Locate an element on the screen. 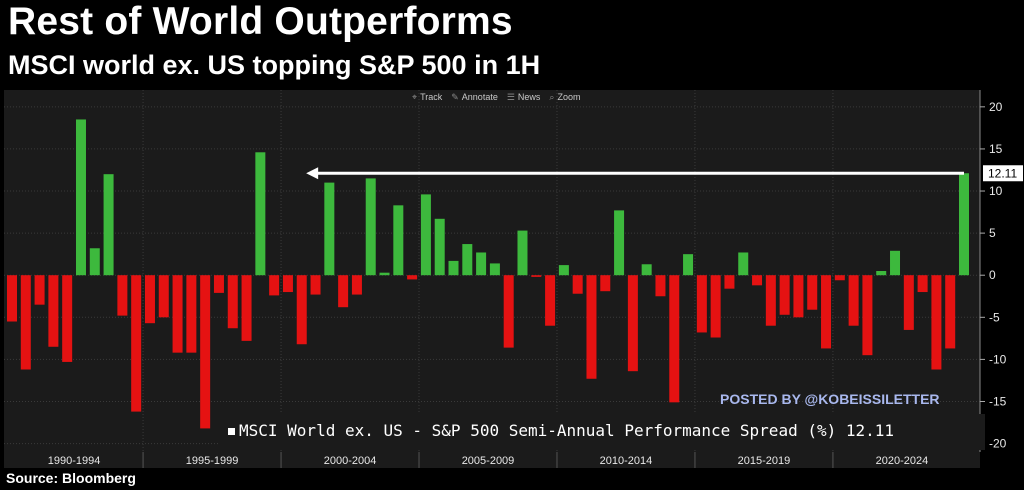 This screenshot has height=490, width=1024. x-tick-label: 2005-2009 is located at coordinates (488, 461).